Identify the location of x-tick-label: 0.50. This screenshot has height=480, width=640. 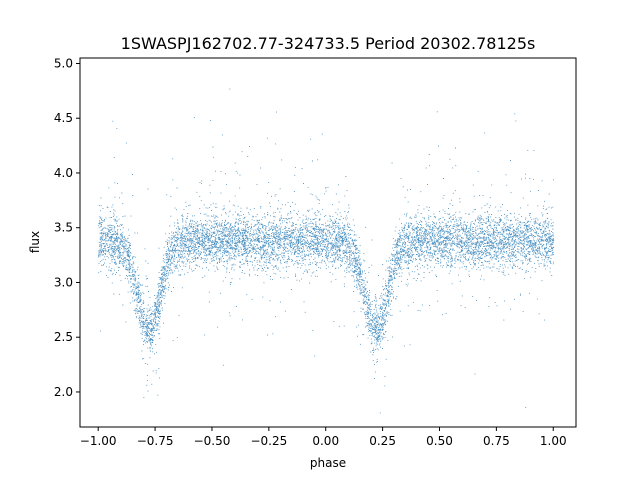
(439, 441).